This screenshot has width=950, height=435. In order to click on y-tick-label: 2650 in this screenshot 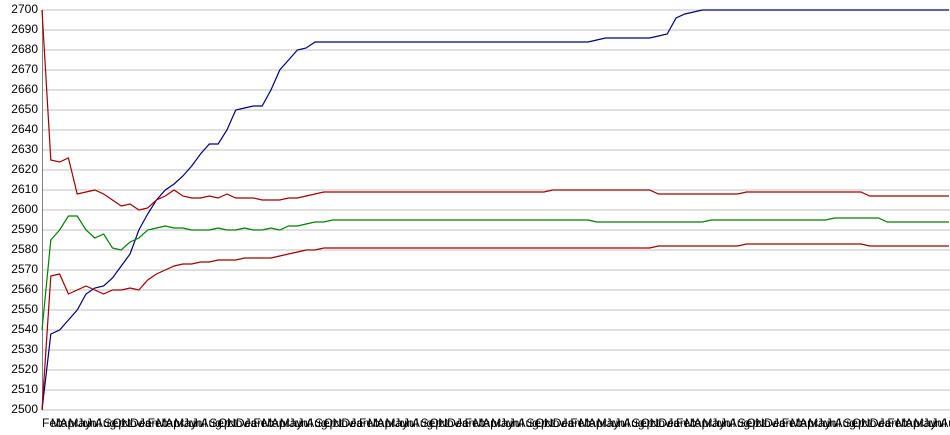, I will do `click(24, 109)`.